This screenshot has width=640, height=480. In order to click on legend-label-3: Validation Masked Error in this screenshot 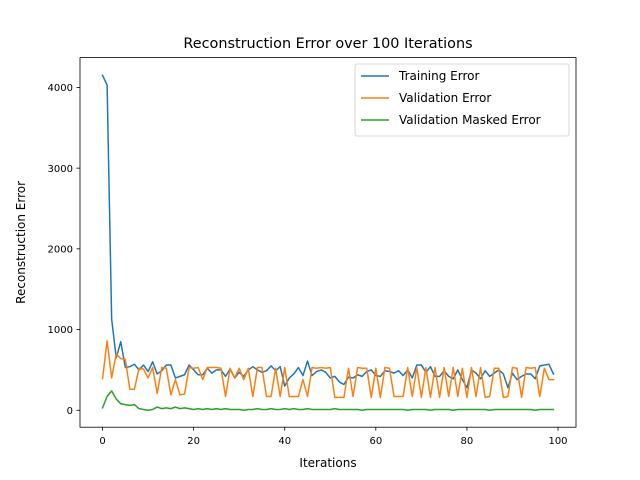, I will do `click(470, 120)`.